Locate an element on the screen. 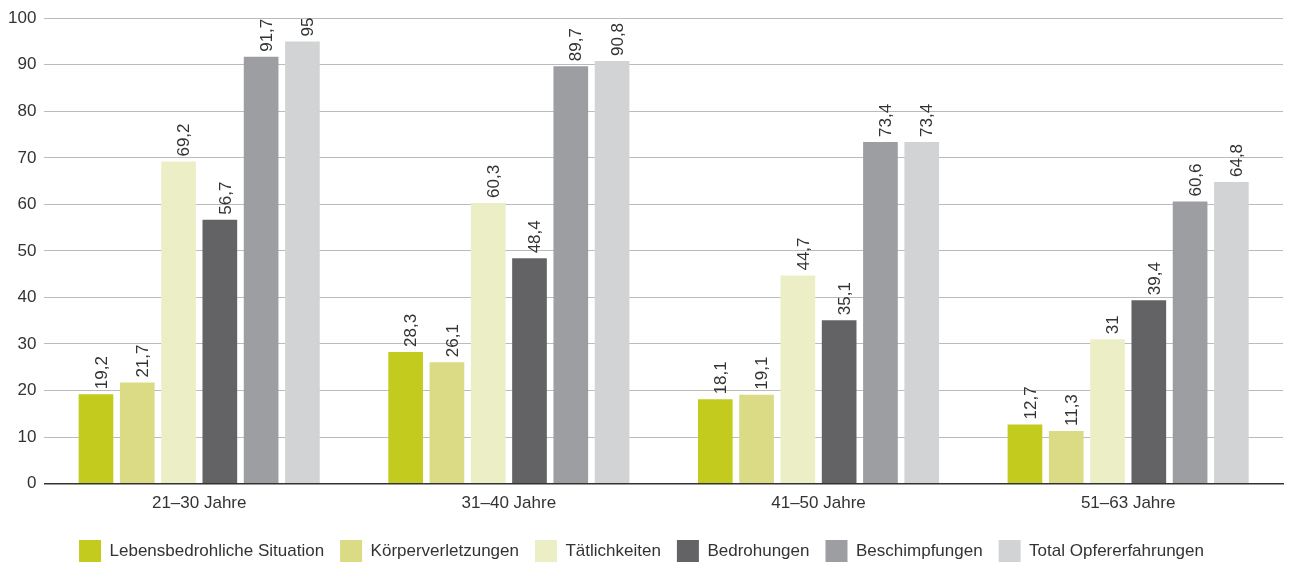 This screenshot has height=572, width=1293. data-label: 56,7 is located at coordinates (225, 198).